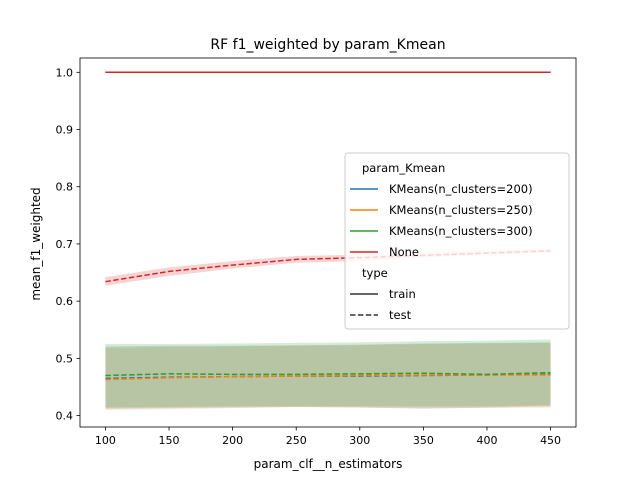  I want to click on y-tick-label: 0.8, so click(65, 187).